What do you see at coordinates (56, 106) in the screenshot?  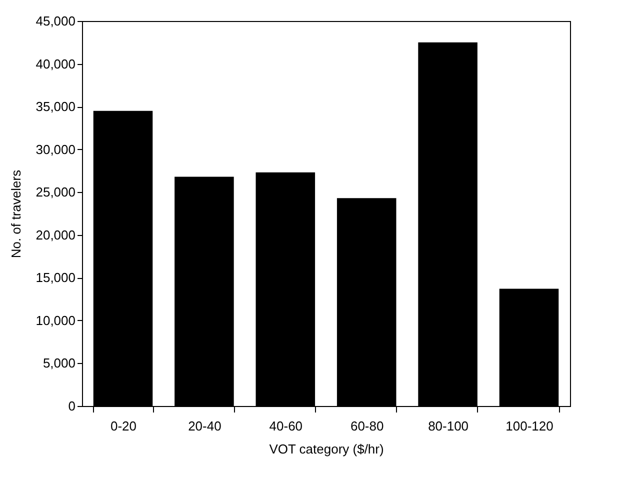 I see `y-tick-label: 35,000` at bounding box center [56, 106].